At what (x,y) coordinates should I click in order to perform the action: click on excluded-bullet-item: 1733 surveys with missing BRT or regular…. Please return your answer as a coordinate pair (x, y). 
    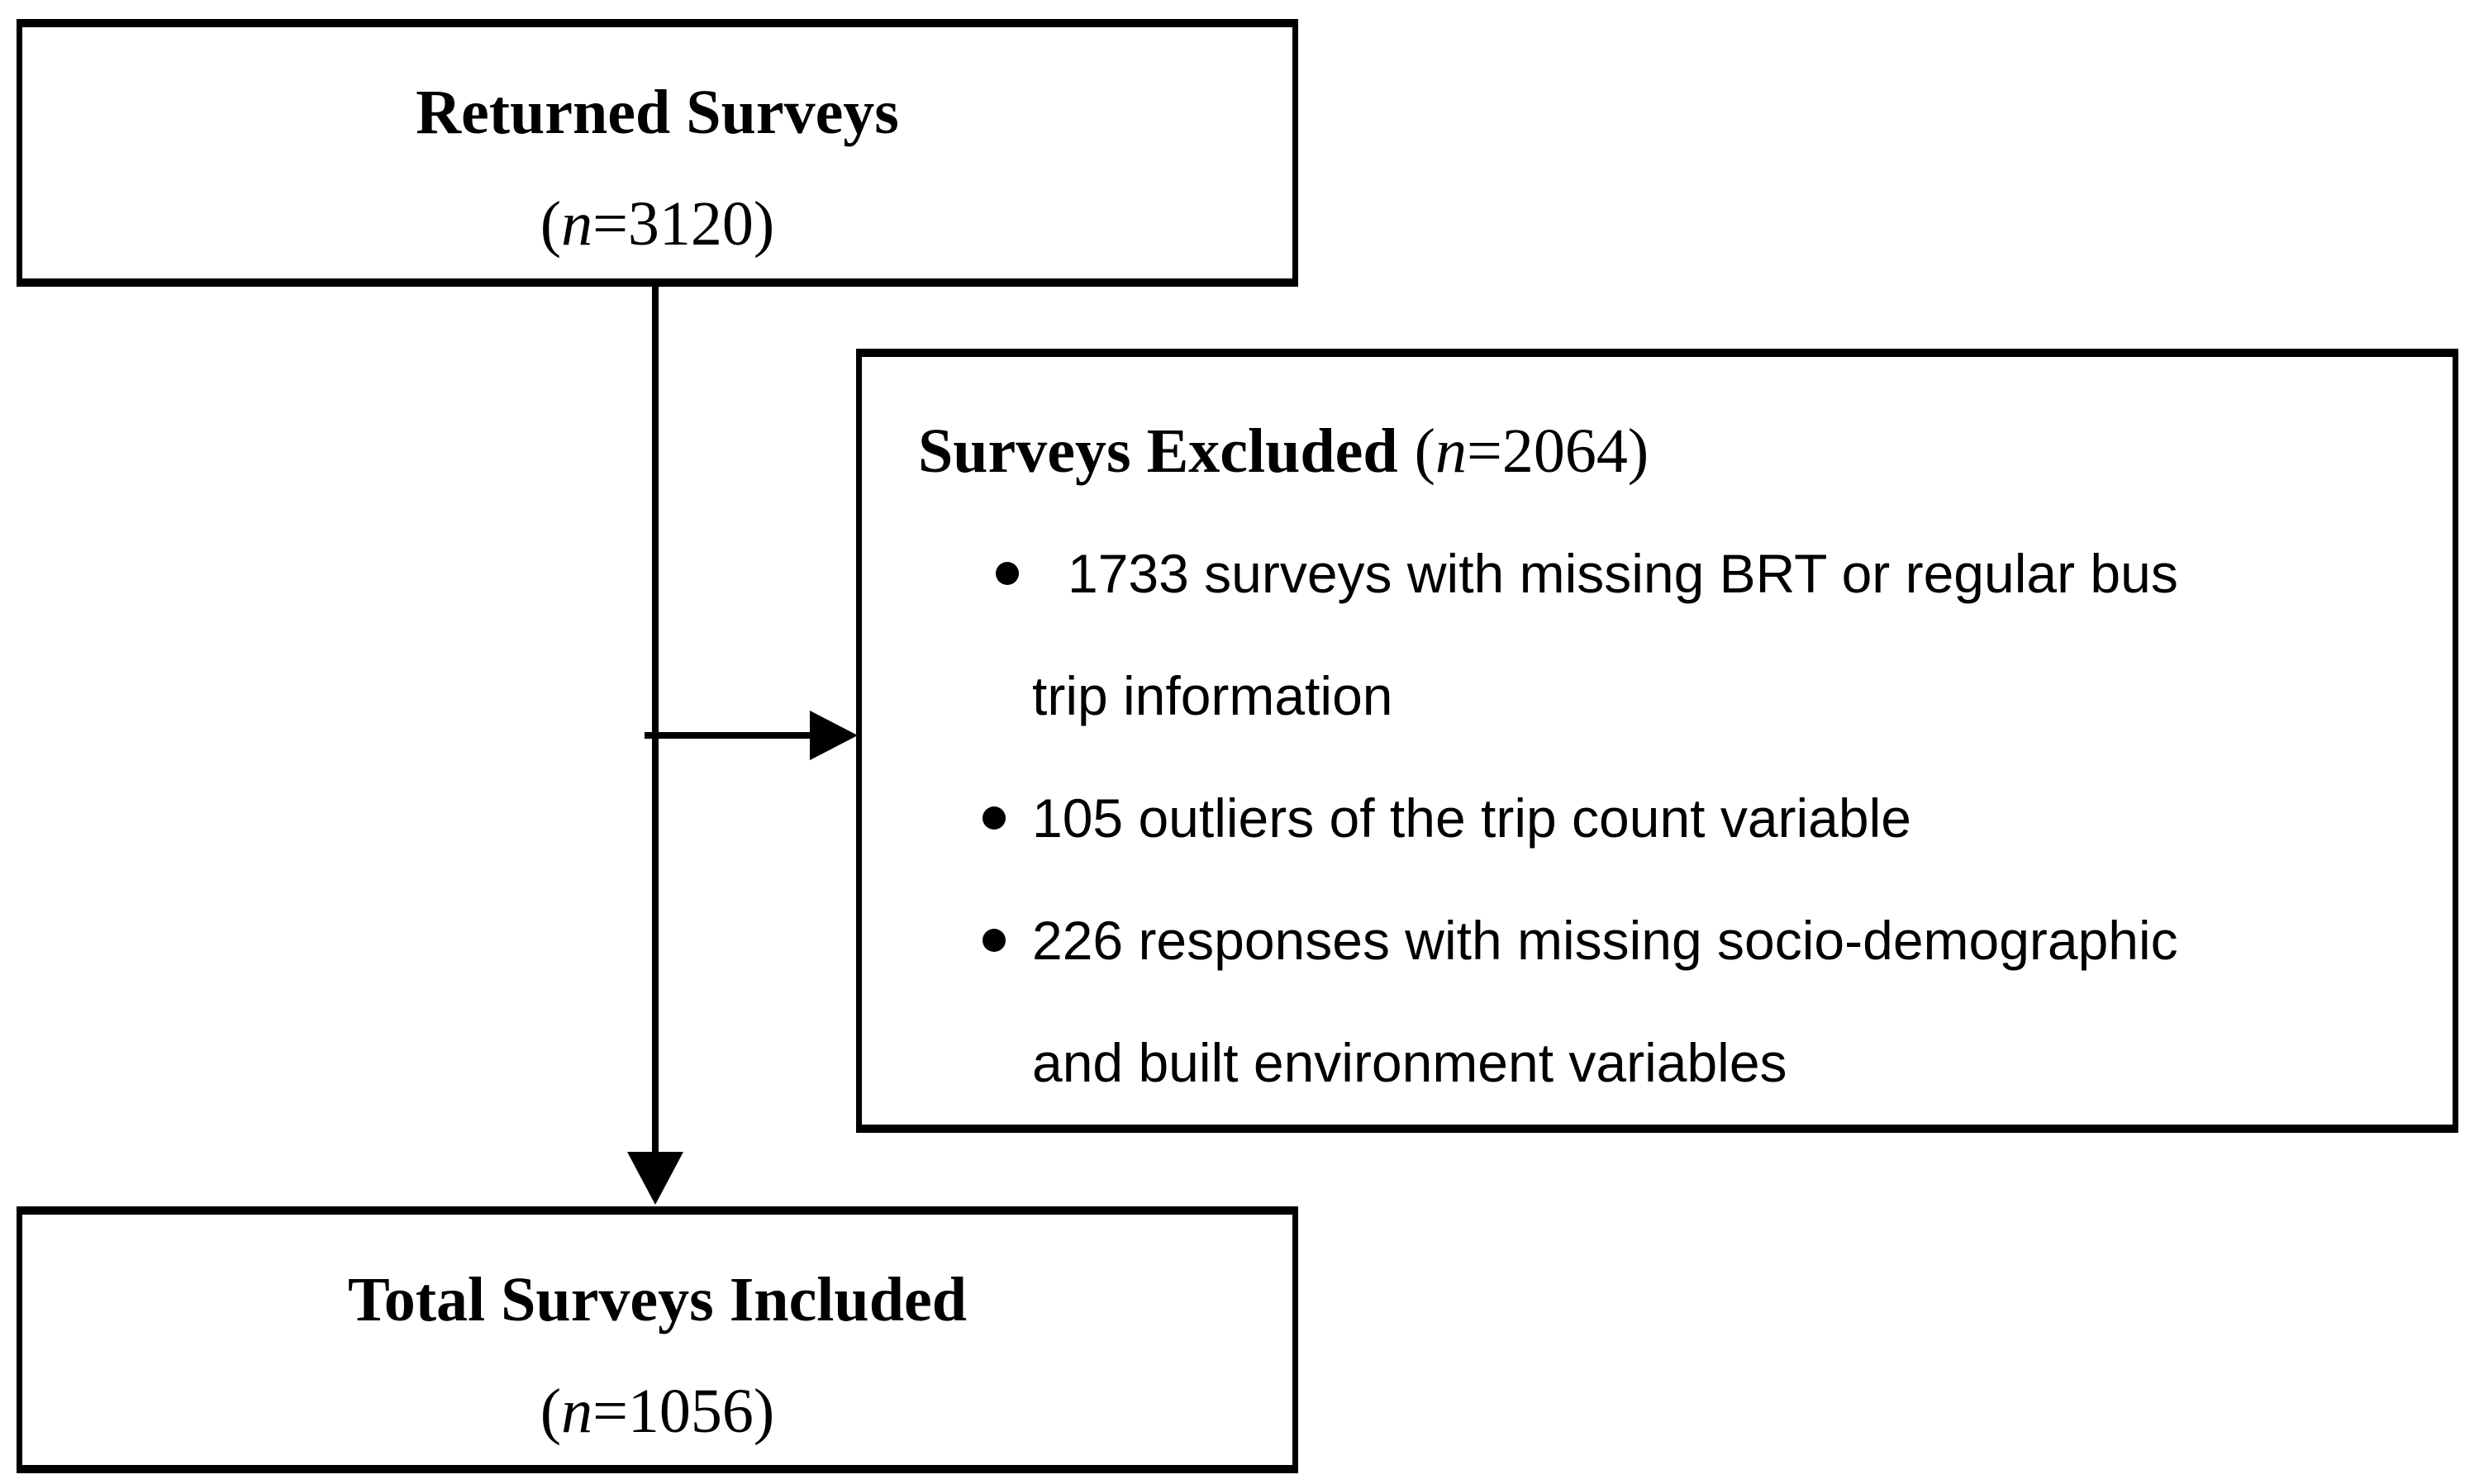
    Looking at the image, I should click on (1658, 573).